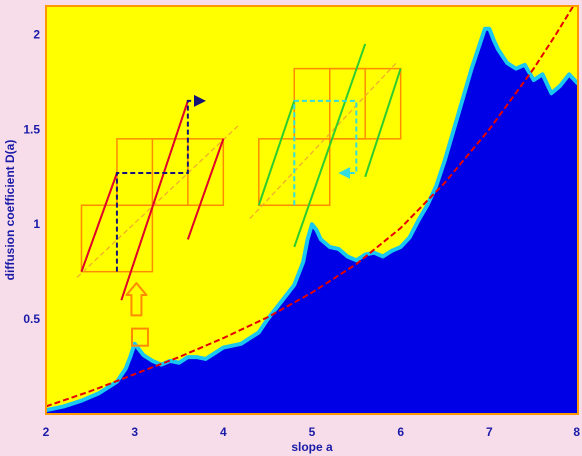 The width and height of the screenshot is (582, 456). I want to click on x-tick-label: 4, so click(223, 432).